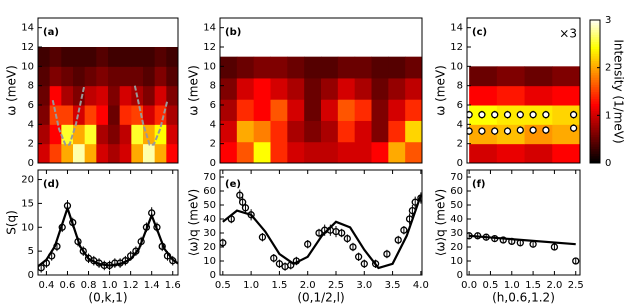  Describe the element at coordinates (568, 34) in the screenshot. I see `annotation: ×3` at that location.